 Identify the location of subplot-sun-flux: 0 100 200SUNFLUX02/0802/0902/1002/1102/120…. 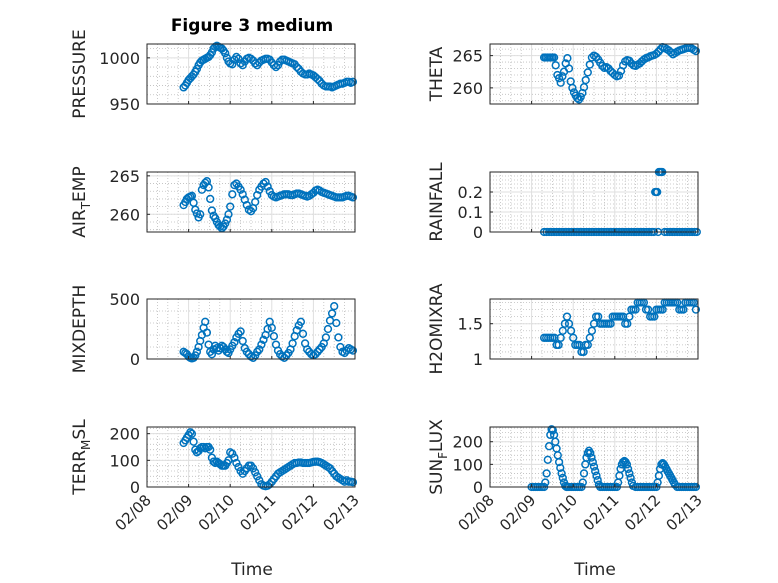
(566, 477).